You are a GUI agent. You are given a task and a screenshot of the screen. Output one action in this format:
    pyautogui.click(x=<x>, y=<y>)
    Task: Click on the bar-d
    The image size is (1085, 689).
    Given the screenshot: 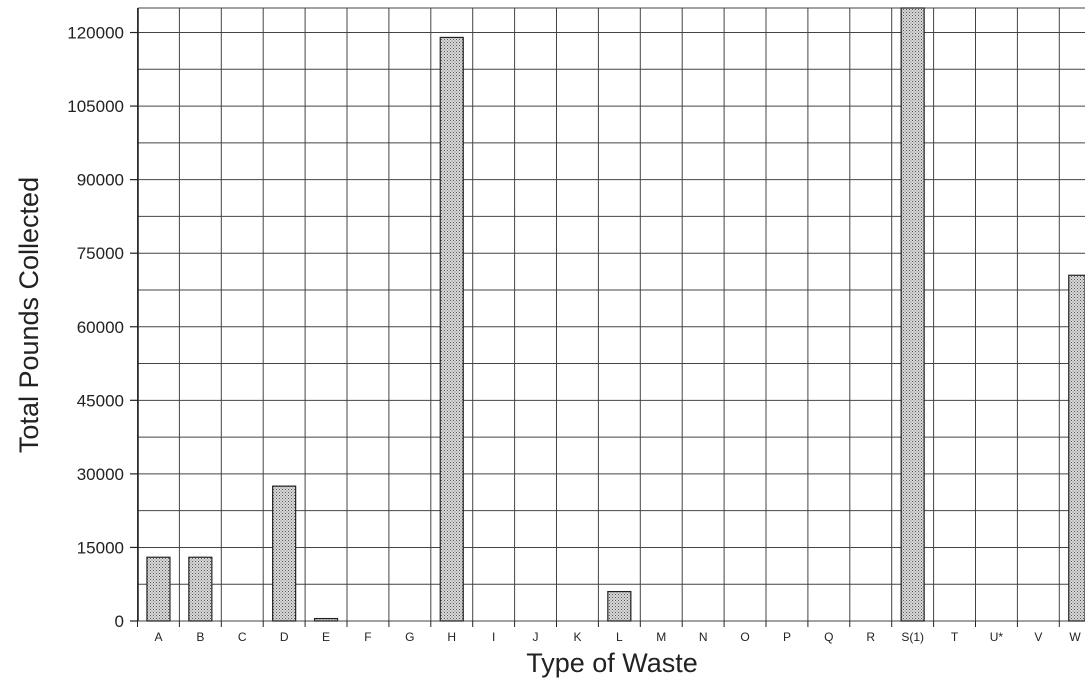 What is the action you would take?
    pyautogui.click(x=284, y=553)
    